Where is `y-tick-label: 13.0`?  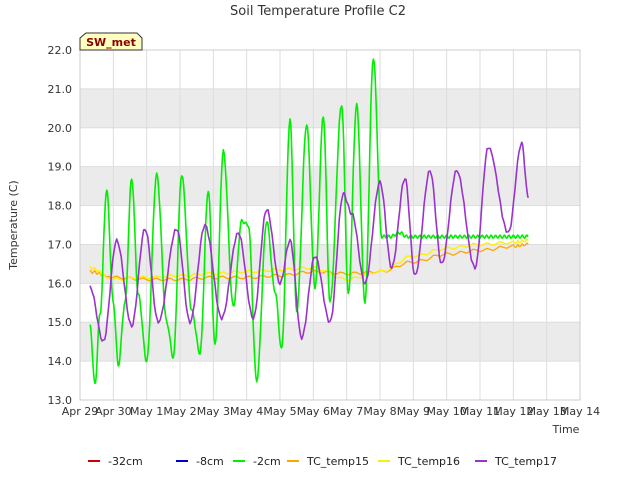
y-tick-label: 13.0 is located at coordinates (60, 400).